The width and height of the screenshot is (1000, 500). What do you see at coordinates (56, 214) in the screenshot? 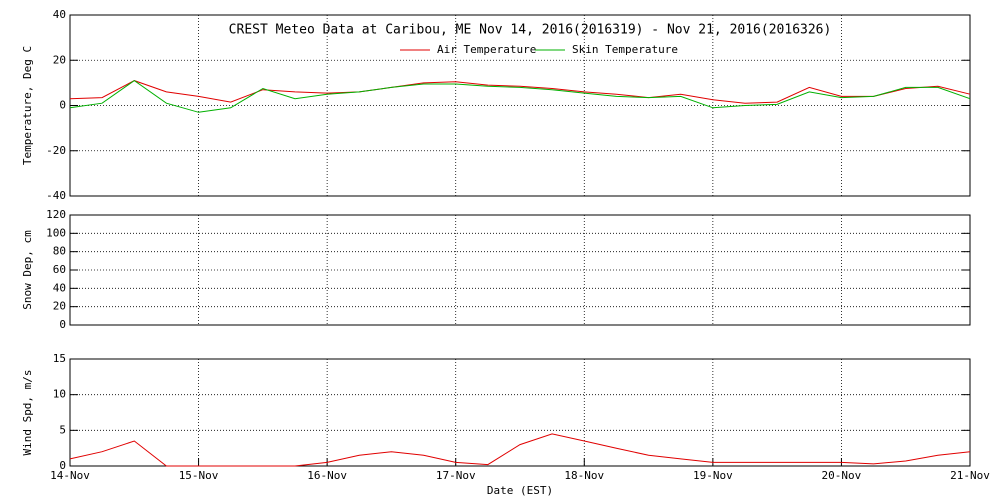
I see `y-tick-label: 120` at bounding box center [56, 214].